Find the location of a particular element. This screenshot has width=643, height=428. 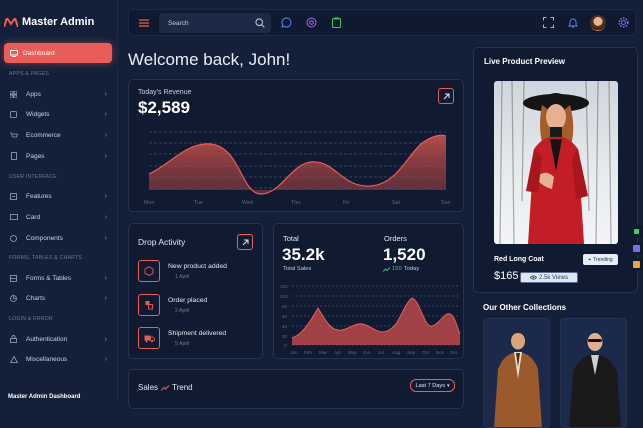

sidebar-item-label: Forms & Tables is located at coordinates (49, 278).